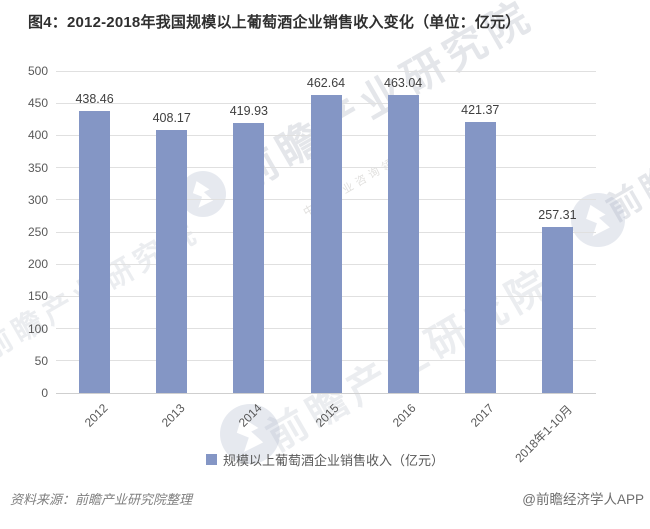 This screenshot has width=650, height=529. I want to click on x-tick-label: 2016, so click(405, 415).